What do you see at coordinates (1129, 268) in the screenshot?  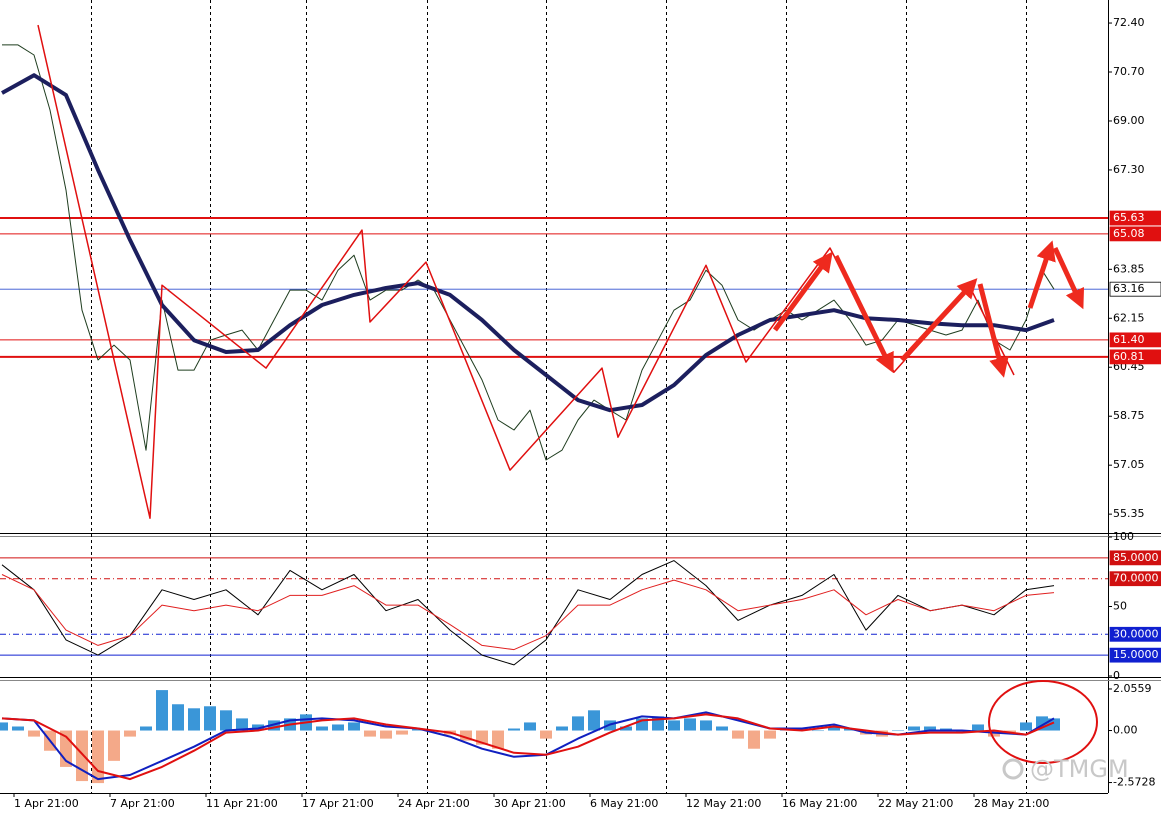 I see `y-tick-label: 63.85` at bounding box center [1129, 268].